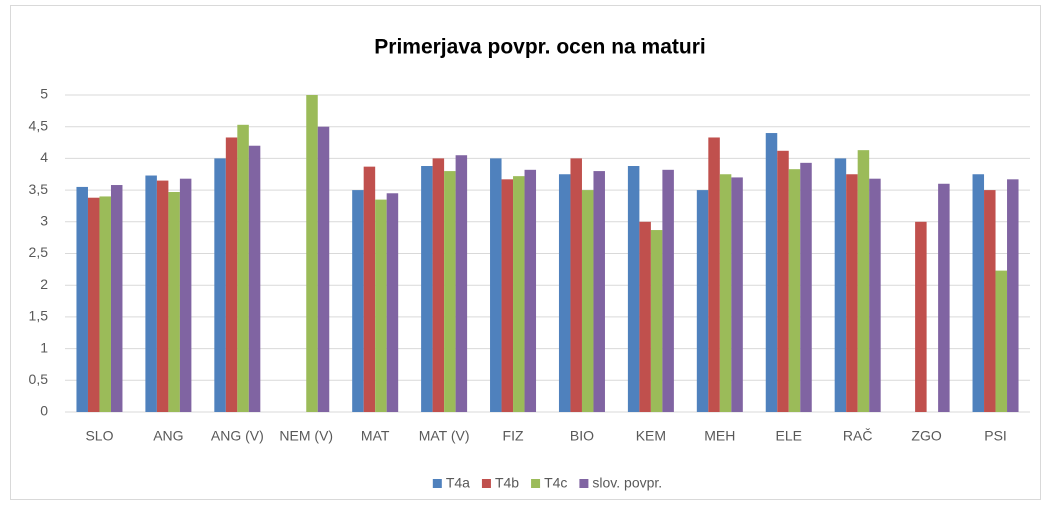 The height and width of the screenshot is (506, 1051). I want to click on y-tick-label: 1,5, so click(39, 316).